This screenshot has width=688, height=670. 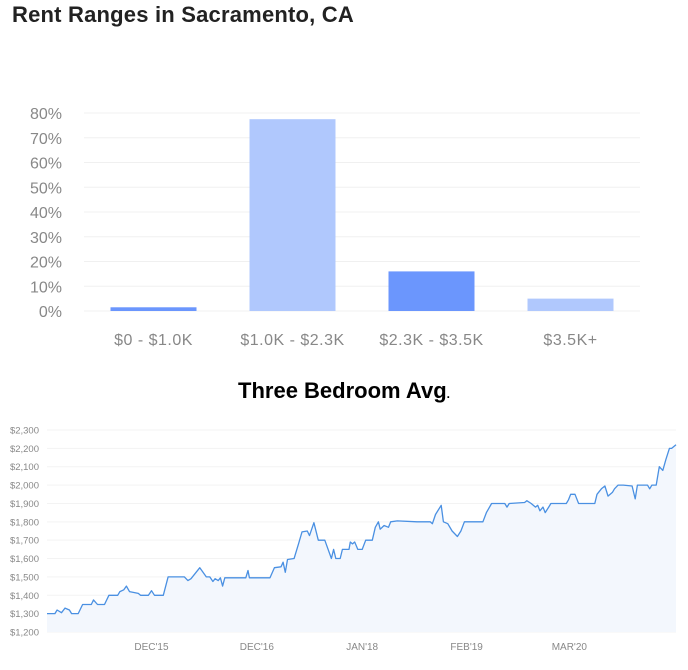 What do you see at coordinates (24, 449) in the screenshot?
I see `y-tick-label: $2,200` at bounding box center [24, 449].